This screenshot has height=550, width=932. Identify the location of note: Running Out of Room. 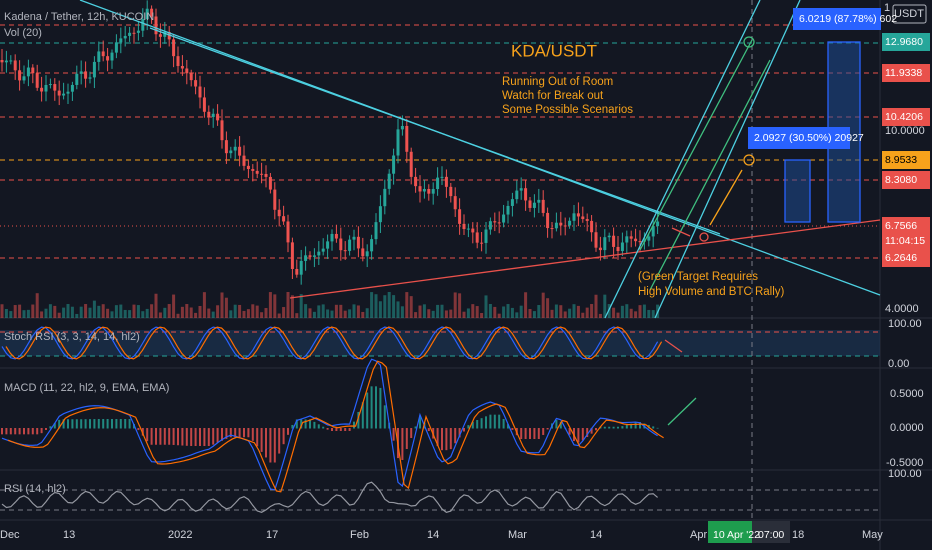
(557, 82).